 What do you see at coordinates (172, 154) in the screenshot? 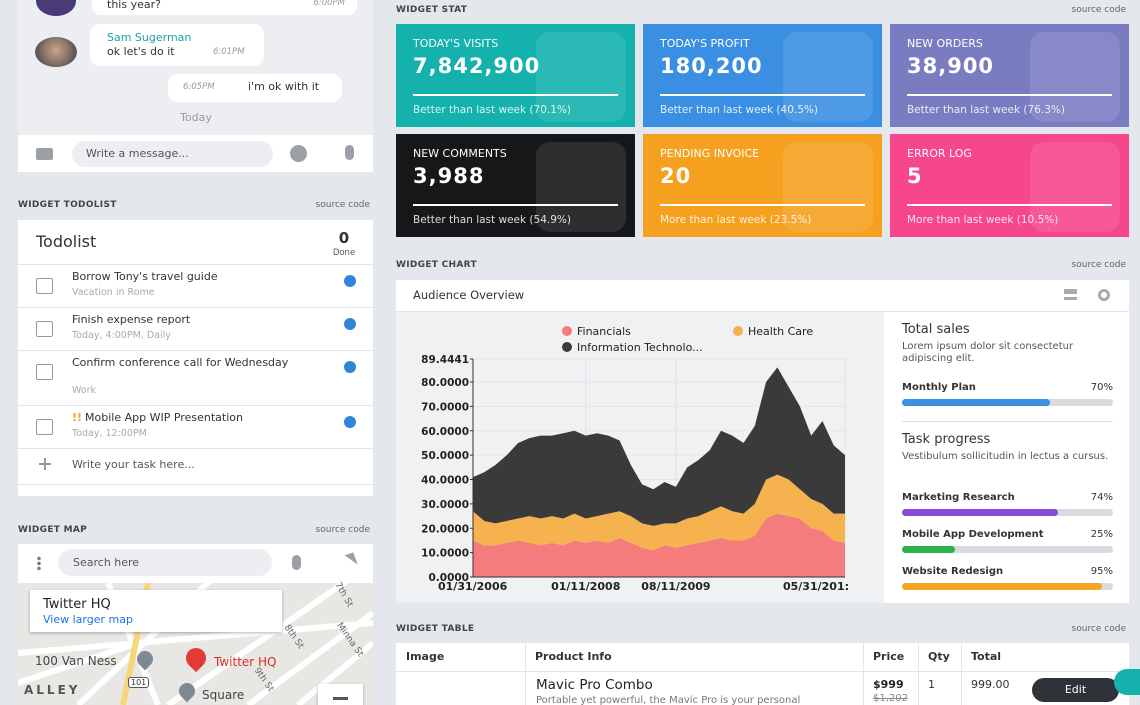
I see `message-input` at bounding box center [172, 154].